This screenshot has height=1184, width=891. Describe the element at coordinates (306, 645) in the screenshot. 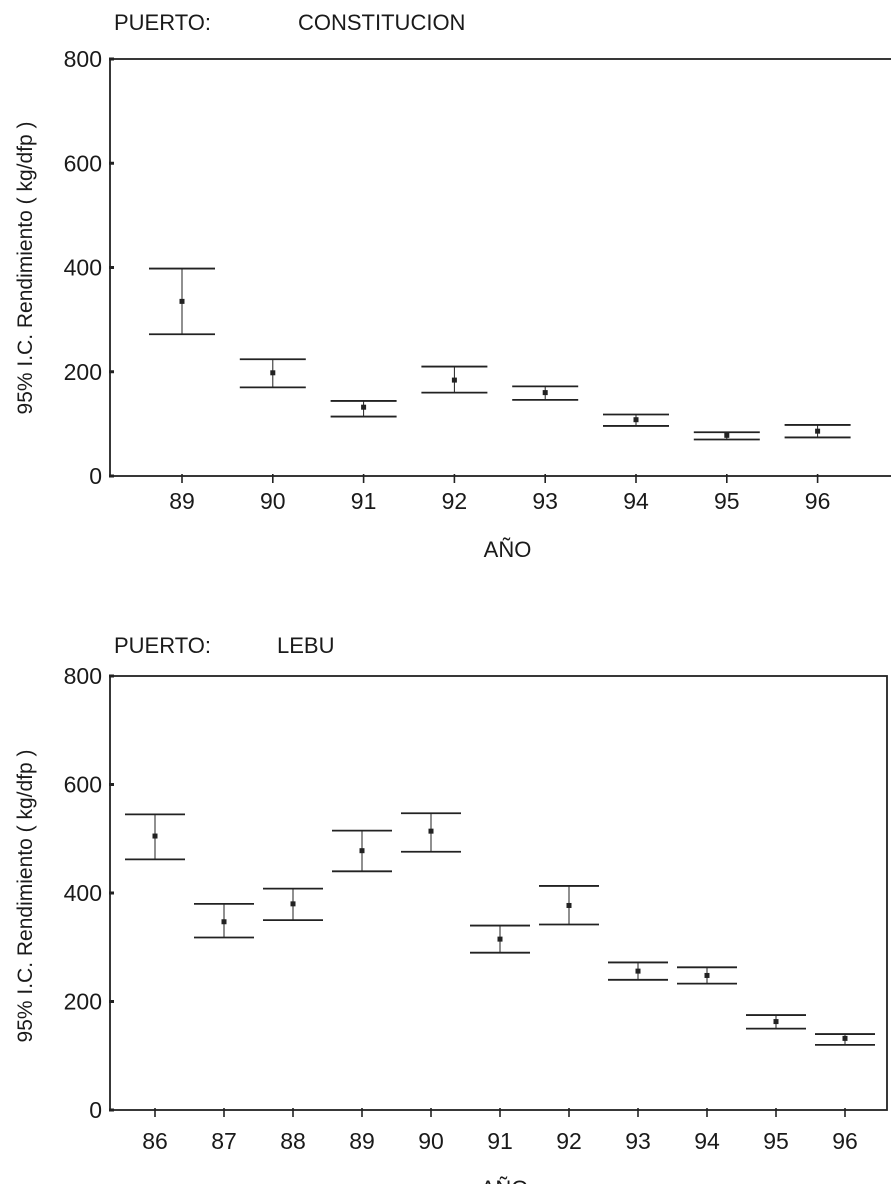

I see `puerto-value: LEBU` at that location.